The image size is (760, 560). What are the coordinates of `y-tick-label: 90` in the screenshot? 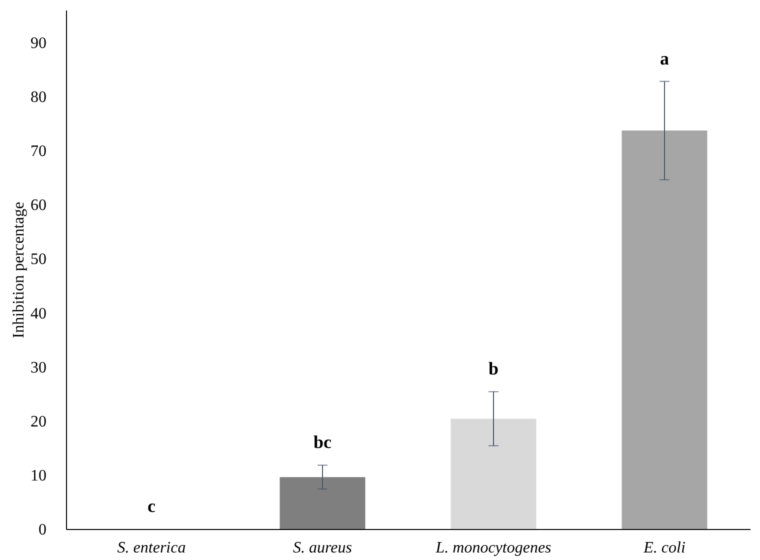 It's located at (38, 43).